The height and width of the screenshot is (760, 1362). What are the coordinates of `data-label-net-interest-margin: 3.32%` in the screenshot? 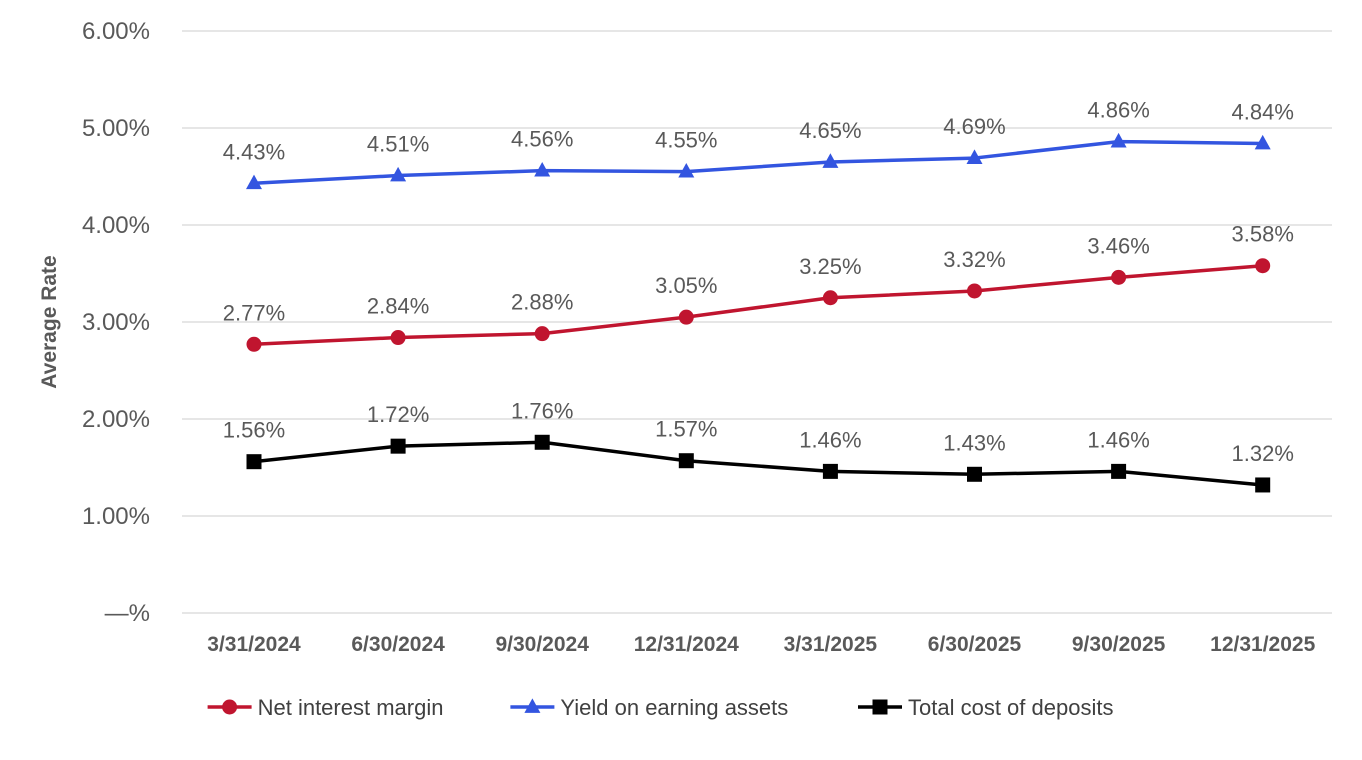 It's located at (974, 259).